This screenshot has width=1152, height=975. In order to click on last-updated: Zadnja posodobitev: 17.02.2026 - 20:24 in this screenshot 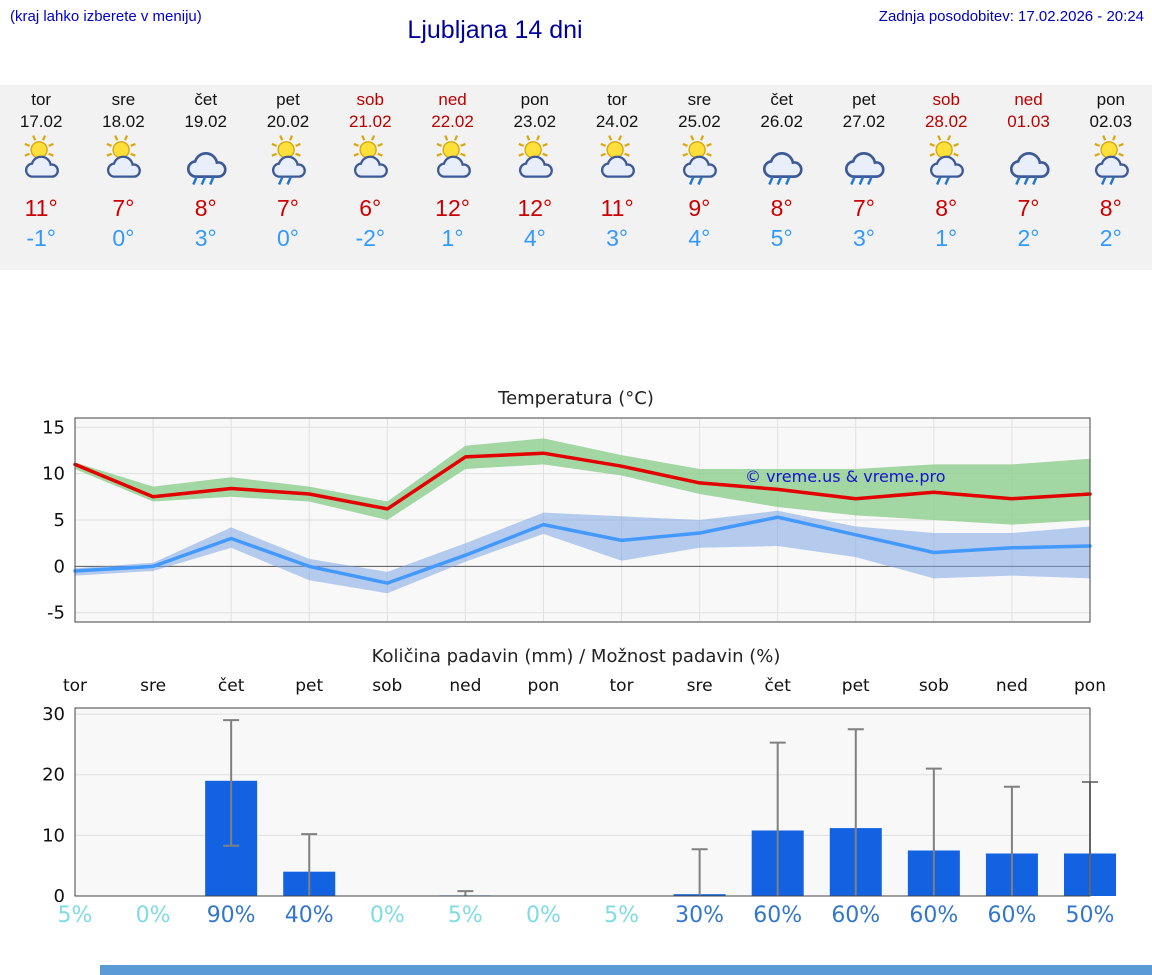, I will do `click(1011, 16)`.